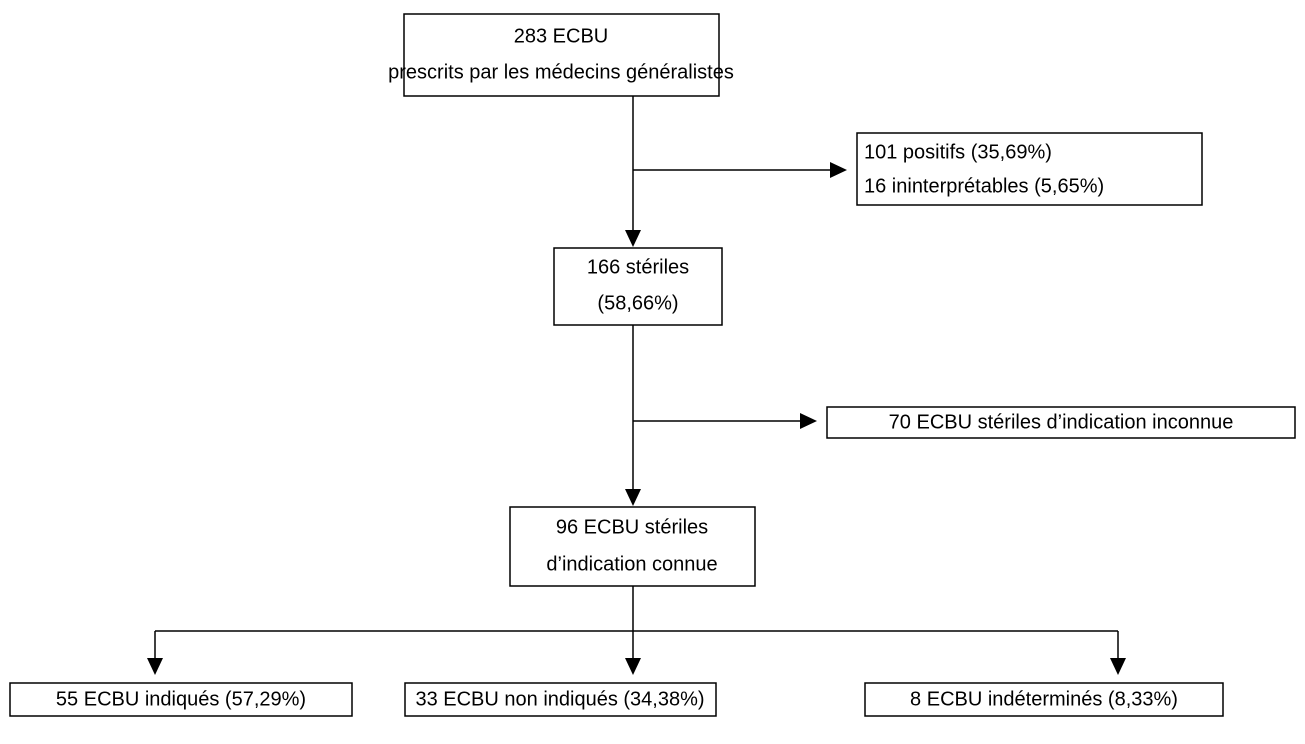 The height and width of the screenshot is (744, 1305). I want to click on node-text: (58,66%), so click(637, 303).